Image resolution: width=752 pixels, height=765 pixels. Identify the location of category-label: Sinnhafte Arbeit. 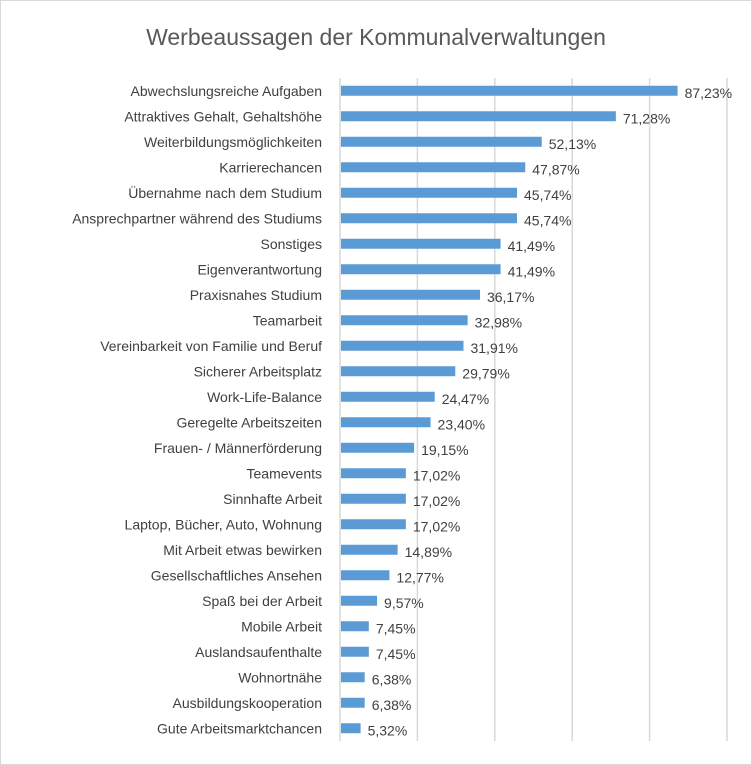
(272, 499).